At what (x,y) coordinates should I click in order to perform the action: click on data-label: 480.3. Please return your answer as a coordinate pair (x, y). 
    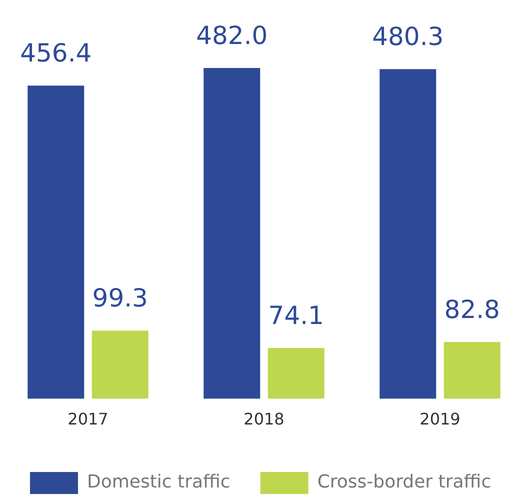
    Looking at the image, I should click on (408, 37).